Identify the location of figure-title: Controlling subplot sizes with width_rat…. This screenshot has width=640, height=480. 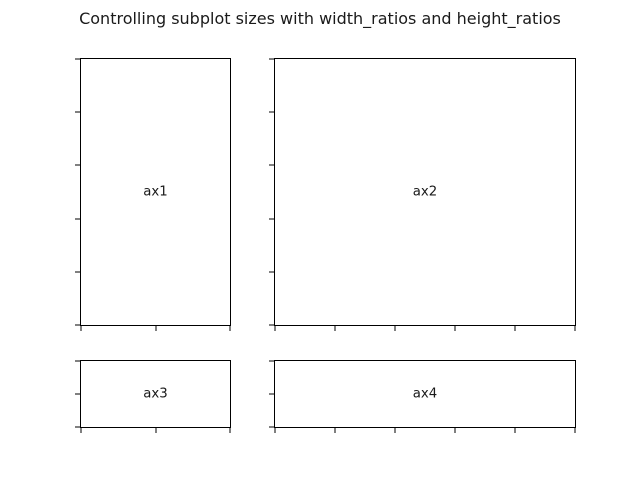
(320, 18).